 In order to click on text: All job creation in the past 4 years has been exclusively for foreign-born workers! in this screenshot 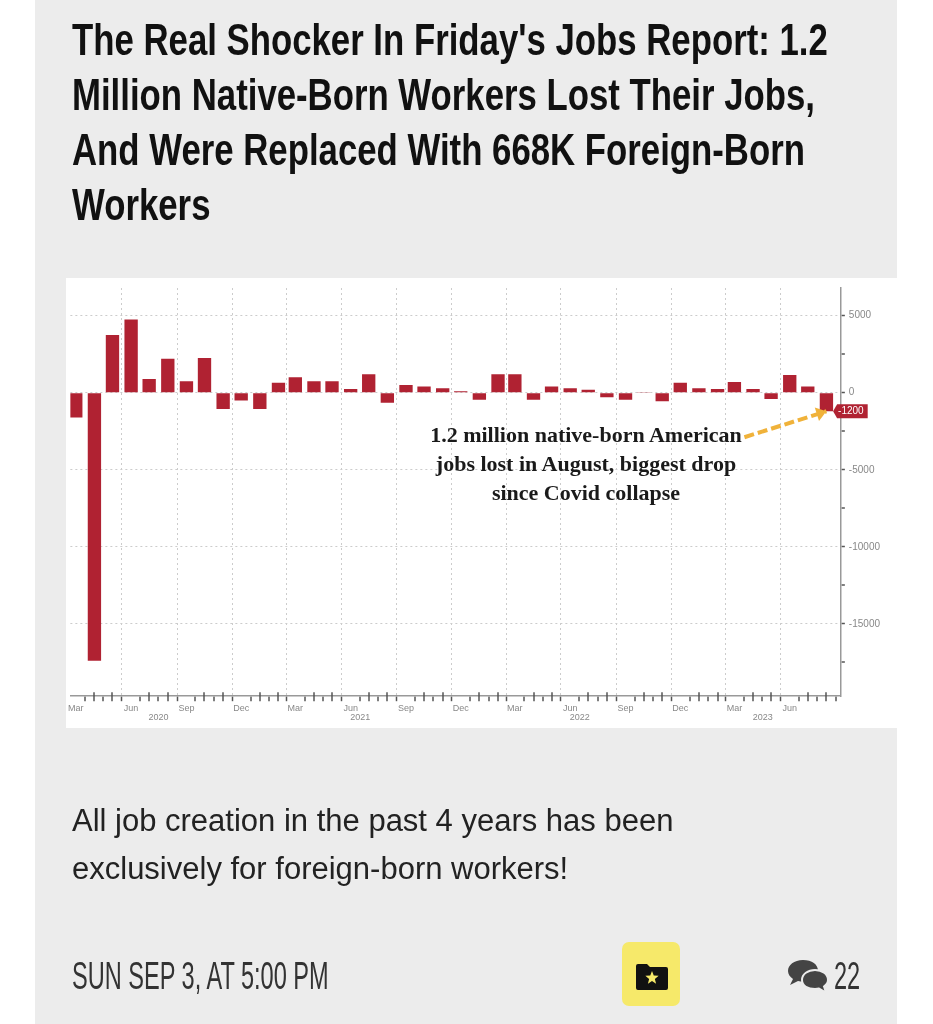, I will do `click(373, 845)`.